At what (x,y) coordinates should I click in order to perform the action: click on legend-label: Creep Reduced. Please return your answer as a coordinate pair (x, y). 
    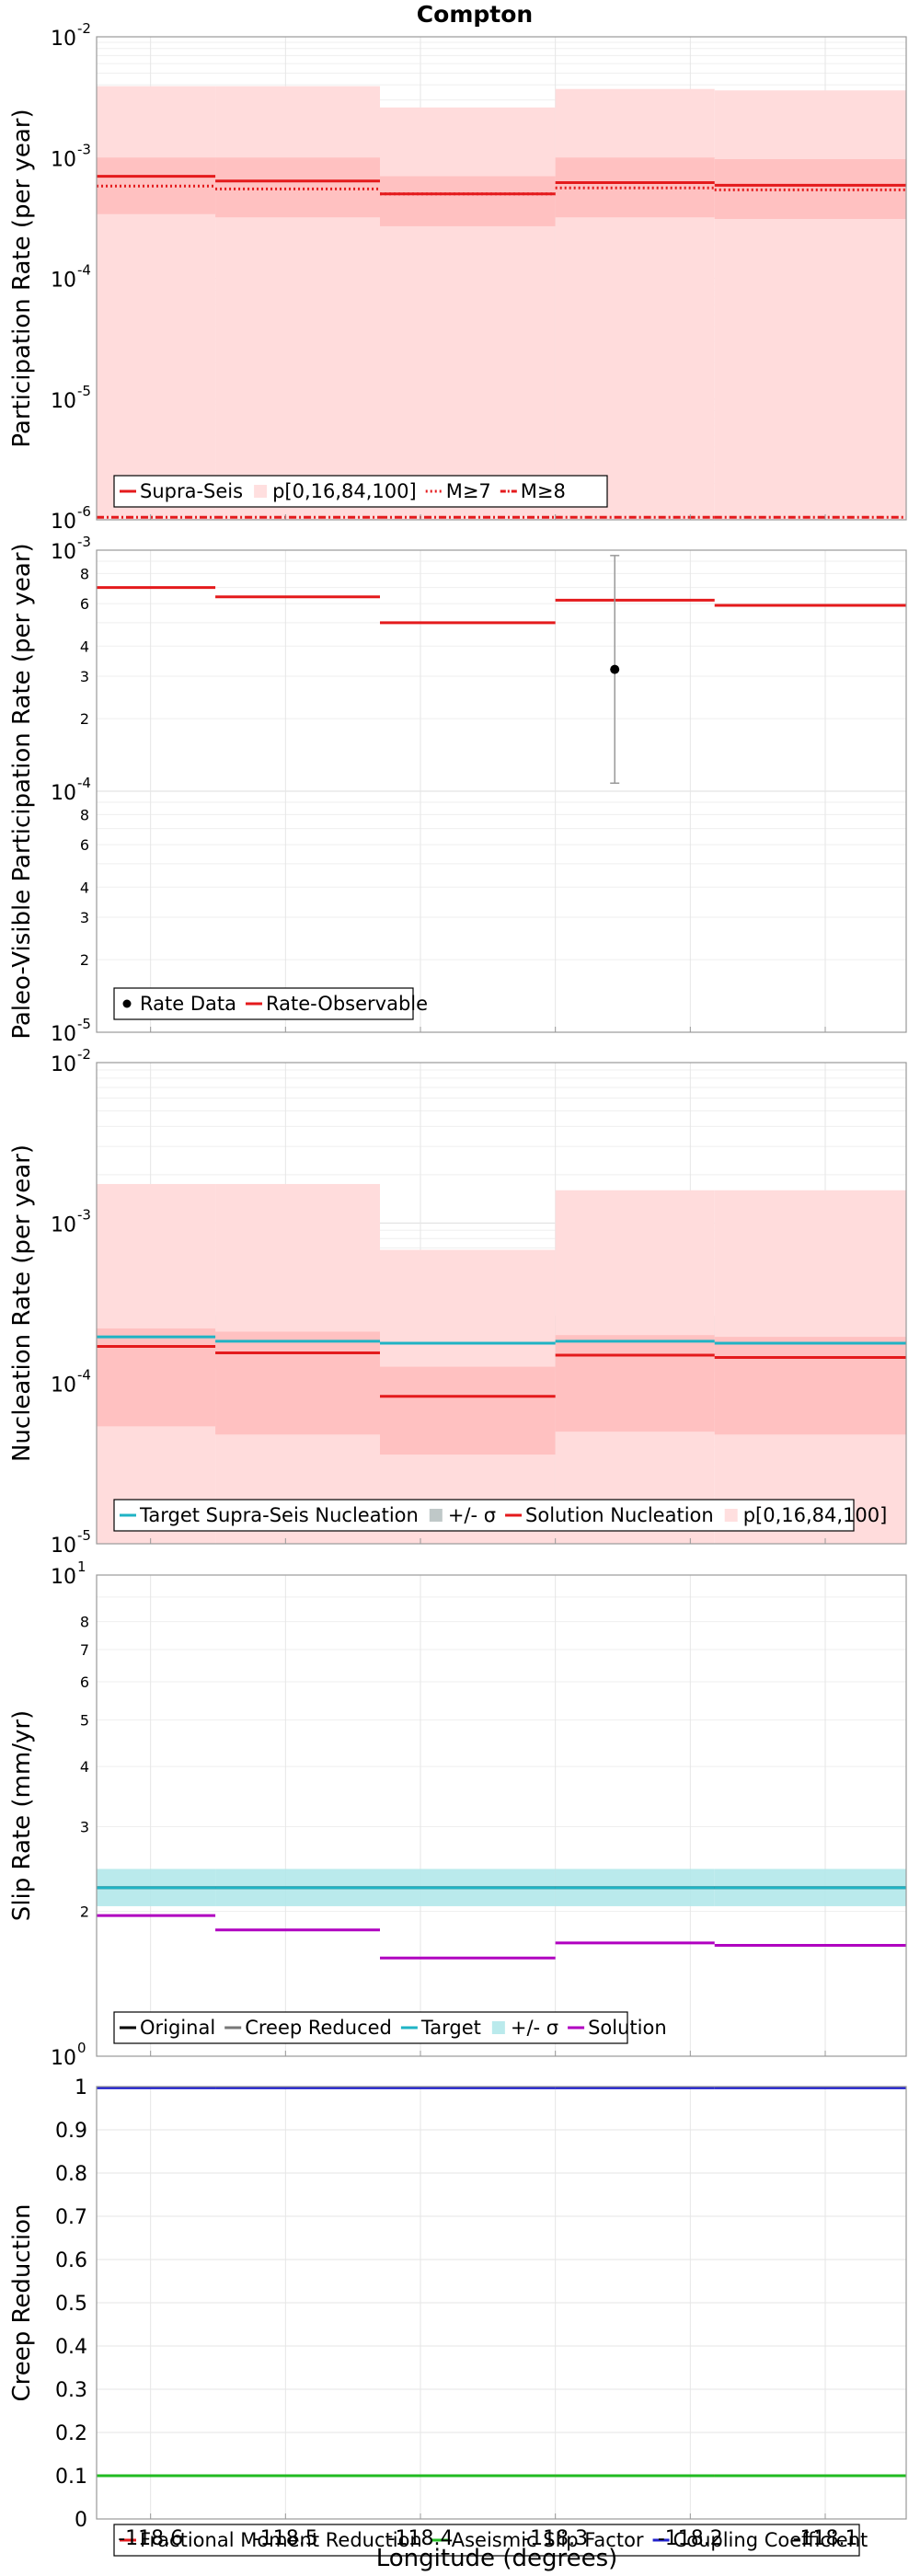
    Looking at the image, I should click on (318, 2028).